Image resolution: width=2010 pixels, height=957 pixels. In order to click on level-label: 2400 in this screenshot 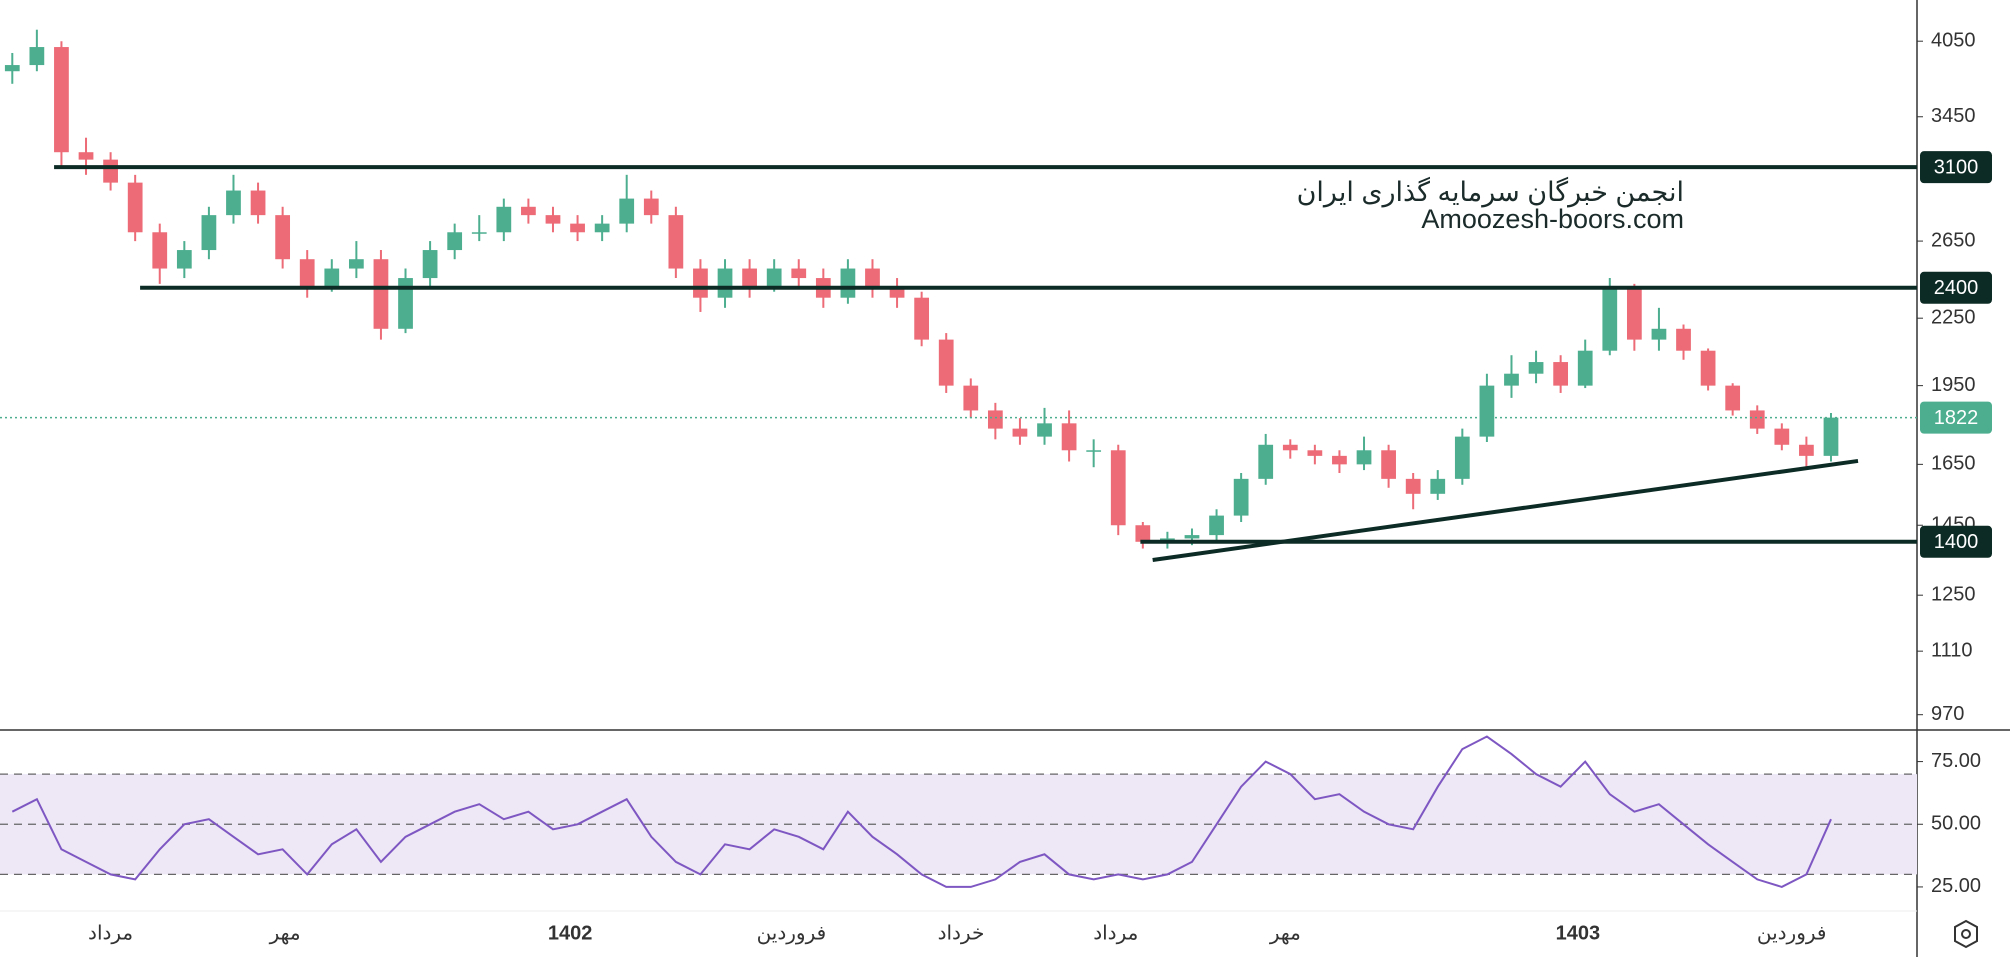, I will do `click(1956, 288)`.